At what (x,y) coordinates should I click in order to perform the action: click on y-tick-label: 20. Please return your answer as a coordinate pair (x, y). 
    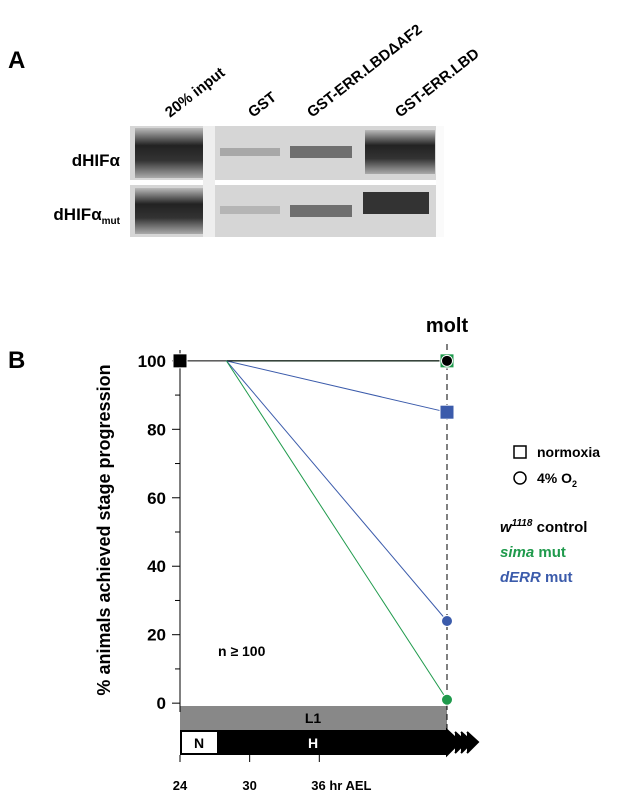
    Looking at the image, I should click on (156, 635).